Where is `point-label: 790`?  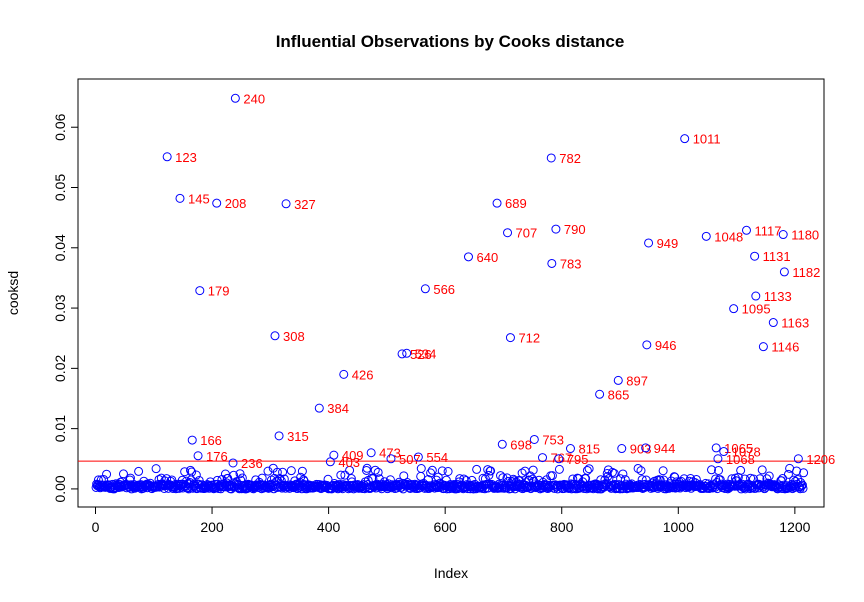
point-label: 790 is located at coordinates (575, 229).